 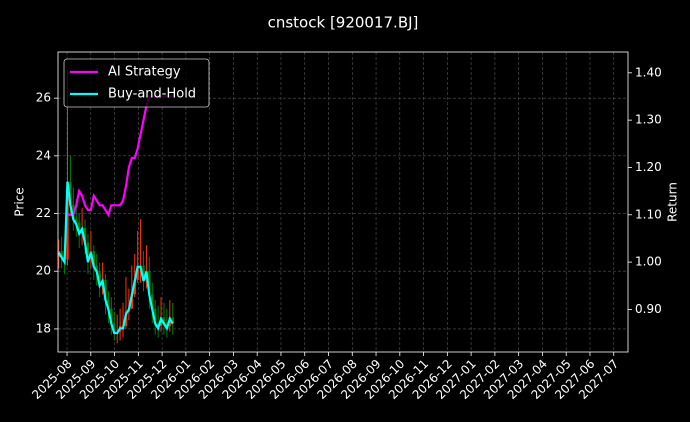 What do you see at coordinates (43, 213) in the screenshot?
I see `y-tick-label: 22` at bounding box center [43, 213].